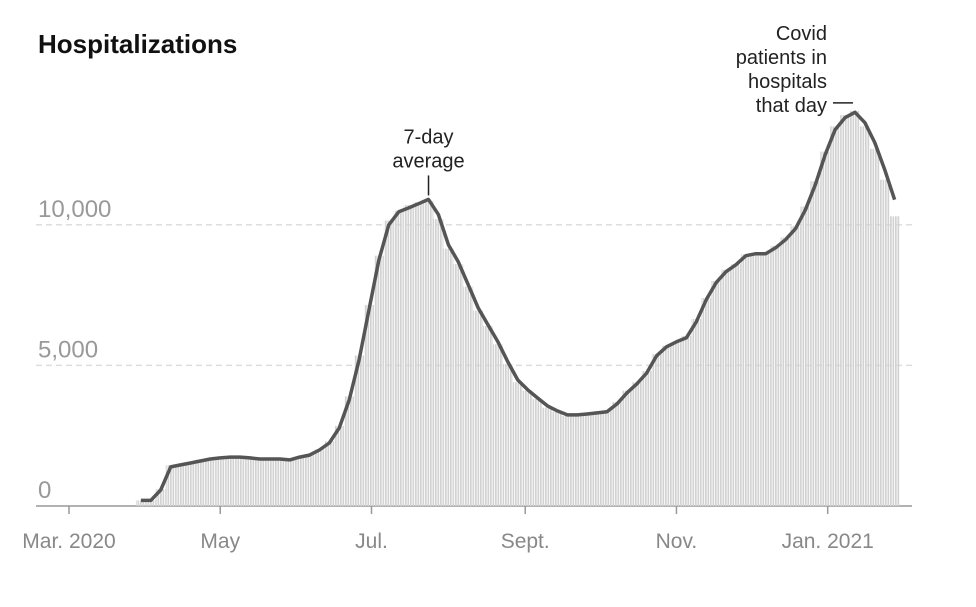 This screenshot has height=607, width=976. I want to click on annotation: patients in, so click(781, 58).